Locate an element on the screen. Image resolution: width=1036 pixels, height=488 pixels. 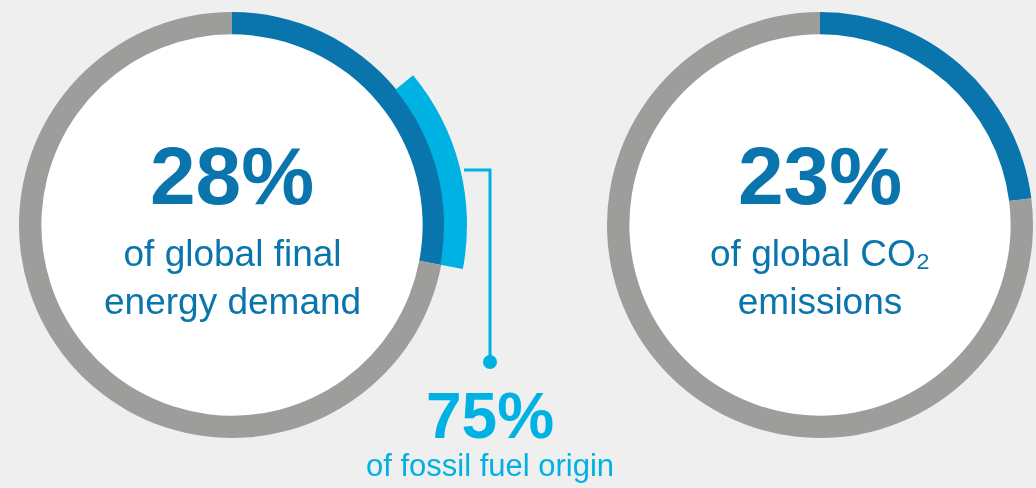
text: 28% is located at coordinates (232, 175).